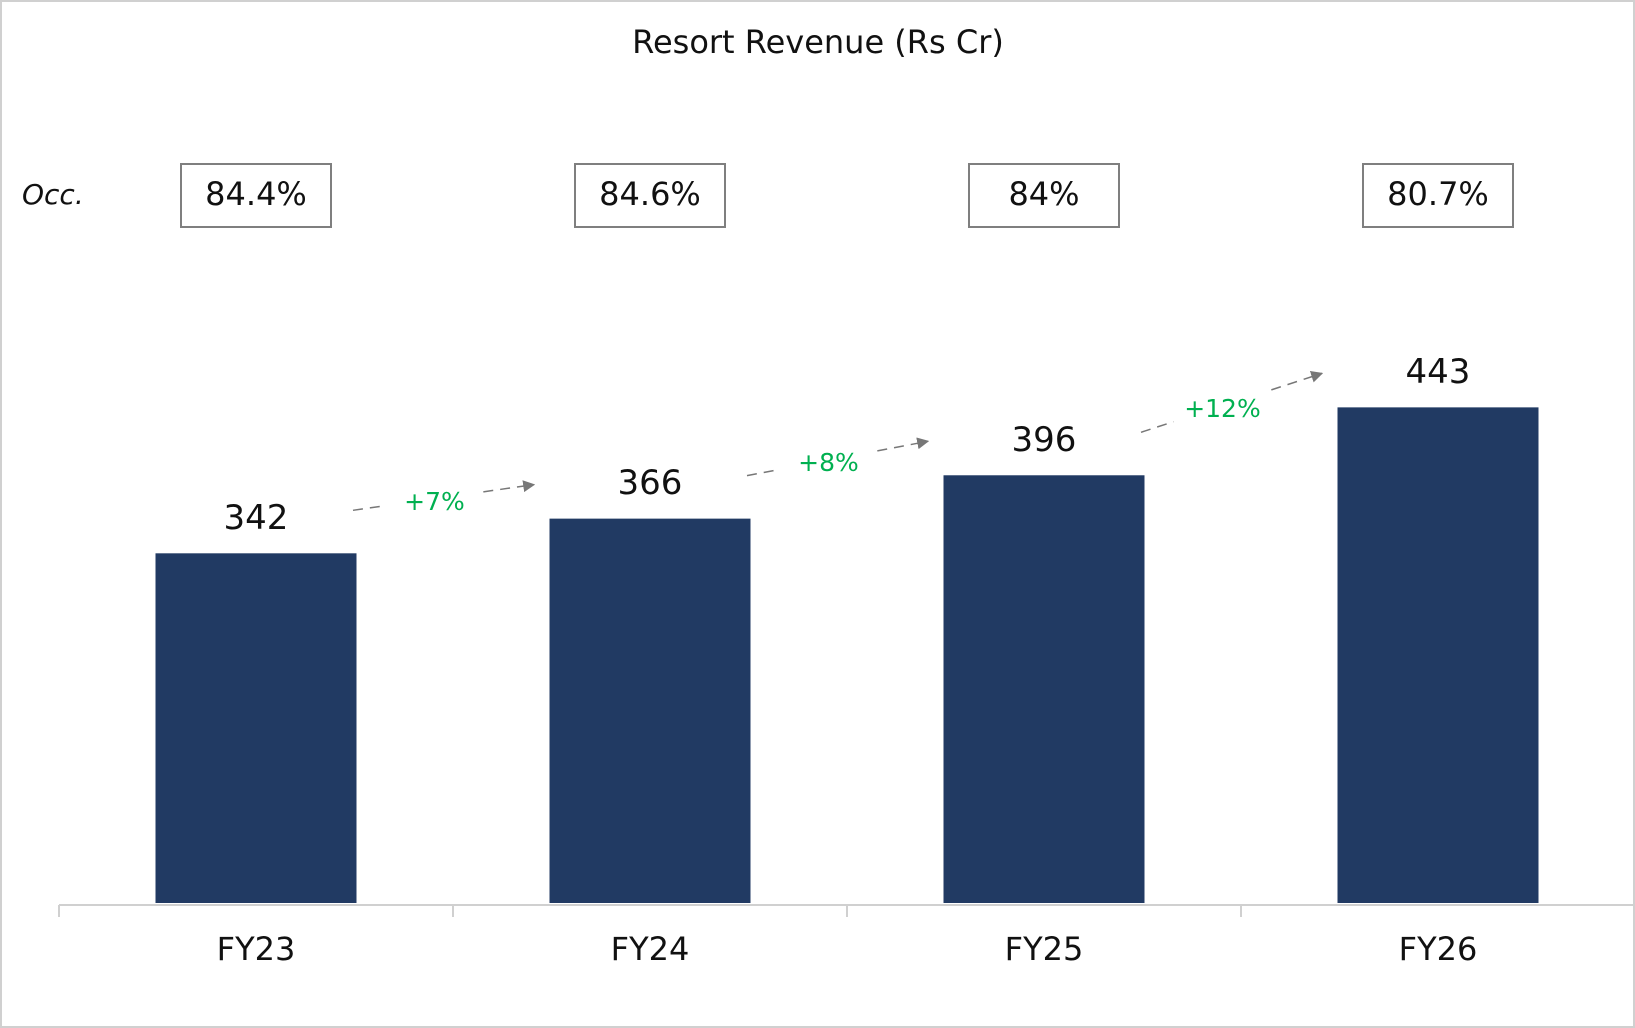  Describe the element at coordinates (828, 462) in the screenshot. I see `growth-label: +8%` at that location.